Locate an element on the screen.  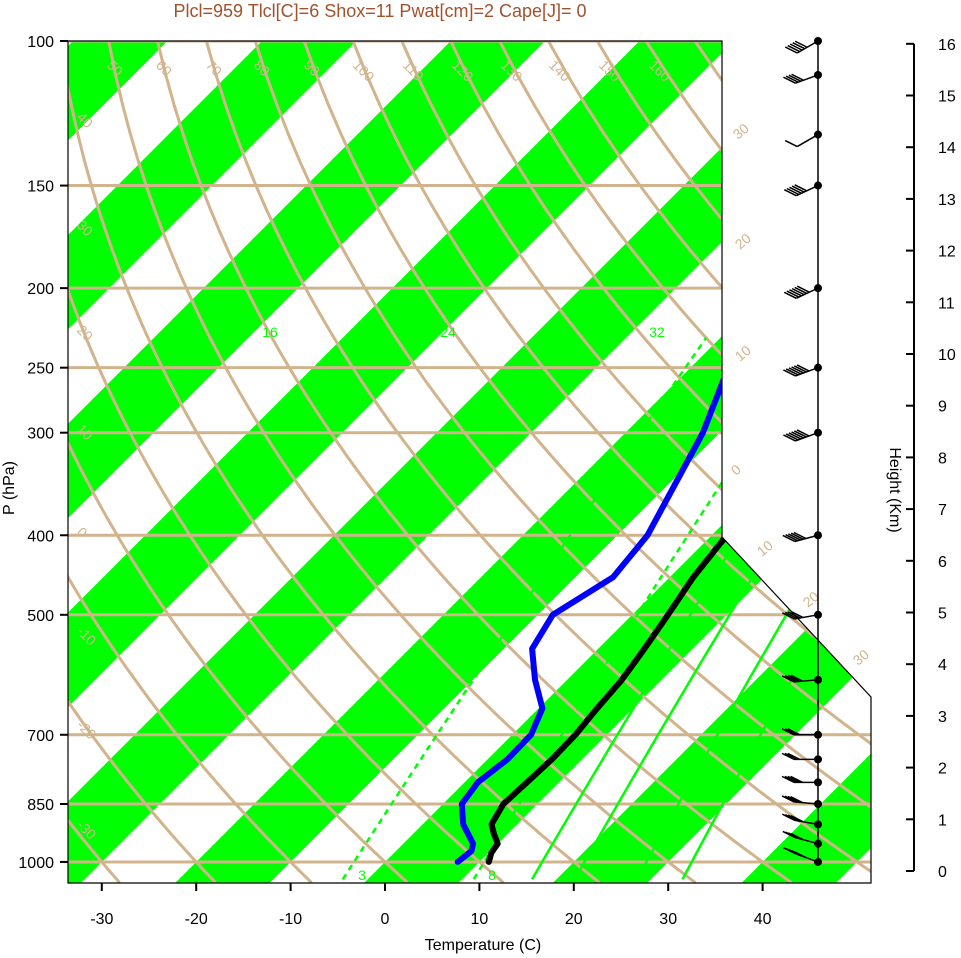
y-tick-label: 500 is located at coordinates (40, 616).